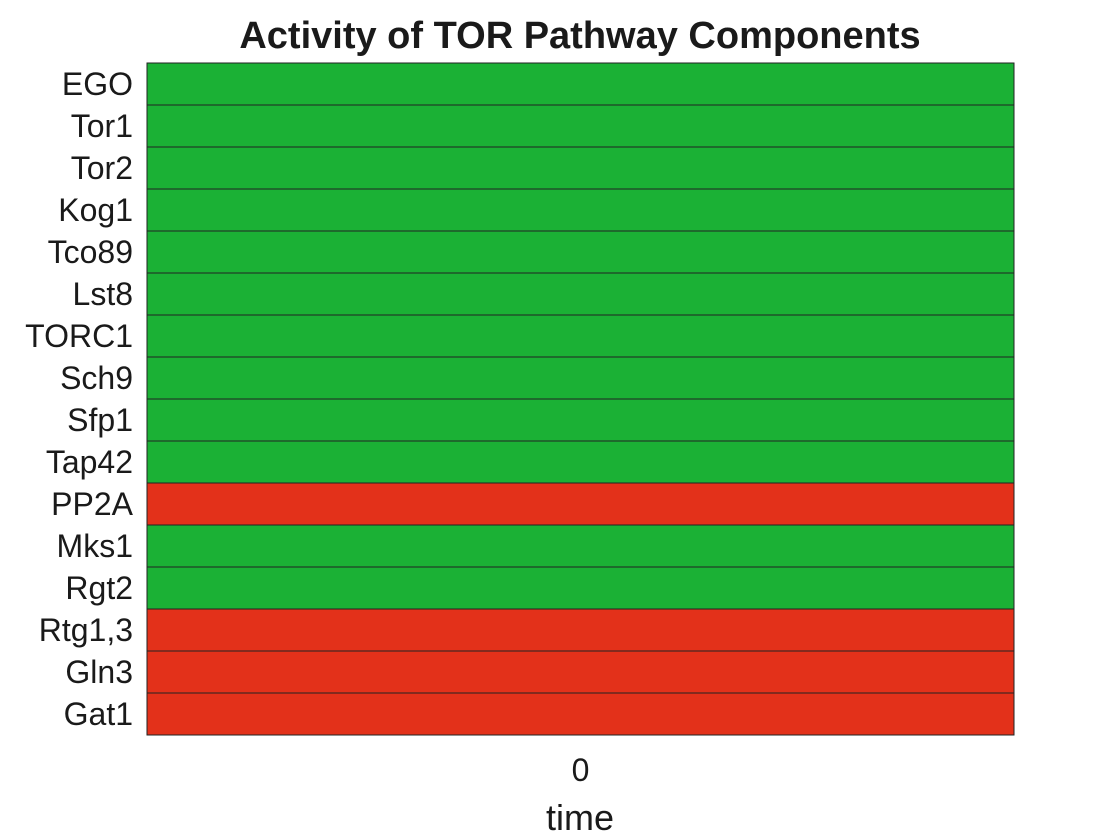  Describe the element at coordinates (96, 378) in the screenshot. I see `row-label-sch9: Sch9` at that location.